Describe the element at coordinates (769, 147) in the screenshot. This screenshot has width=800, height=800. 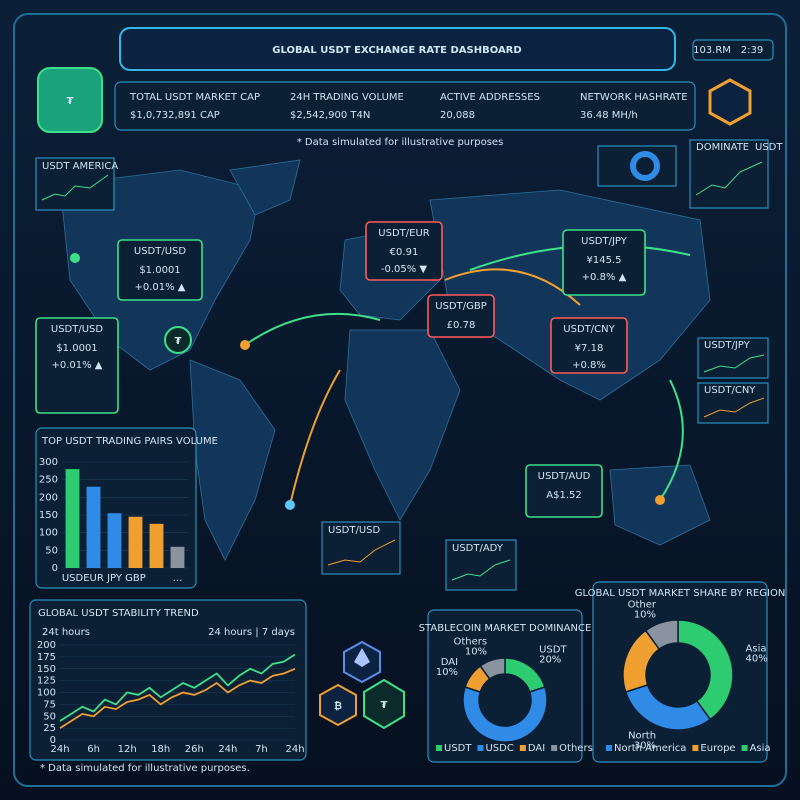
I see `mini-label: USDT` at that location.